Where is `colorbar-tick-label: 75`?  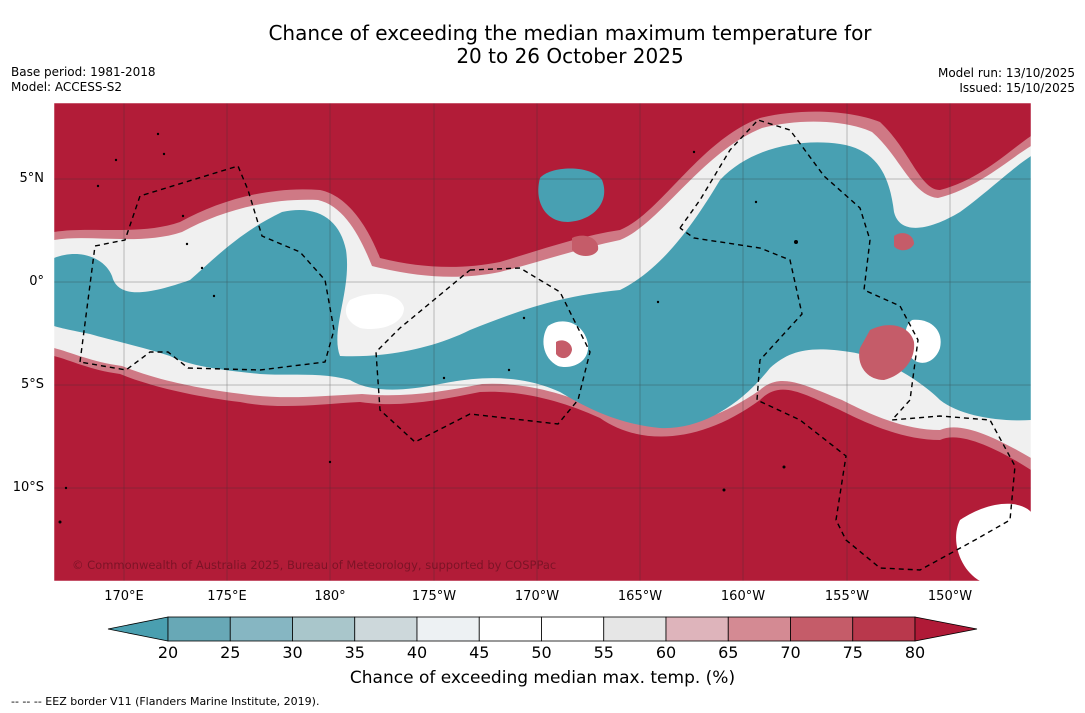 colorbar-tick-label: 75 is located at coordinates (852, 652).